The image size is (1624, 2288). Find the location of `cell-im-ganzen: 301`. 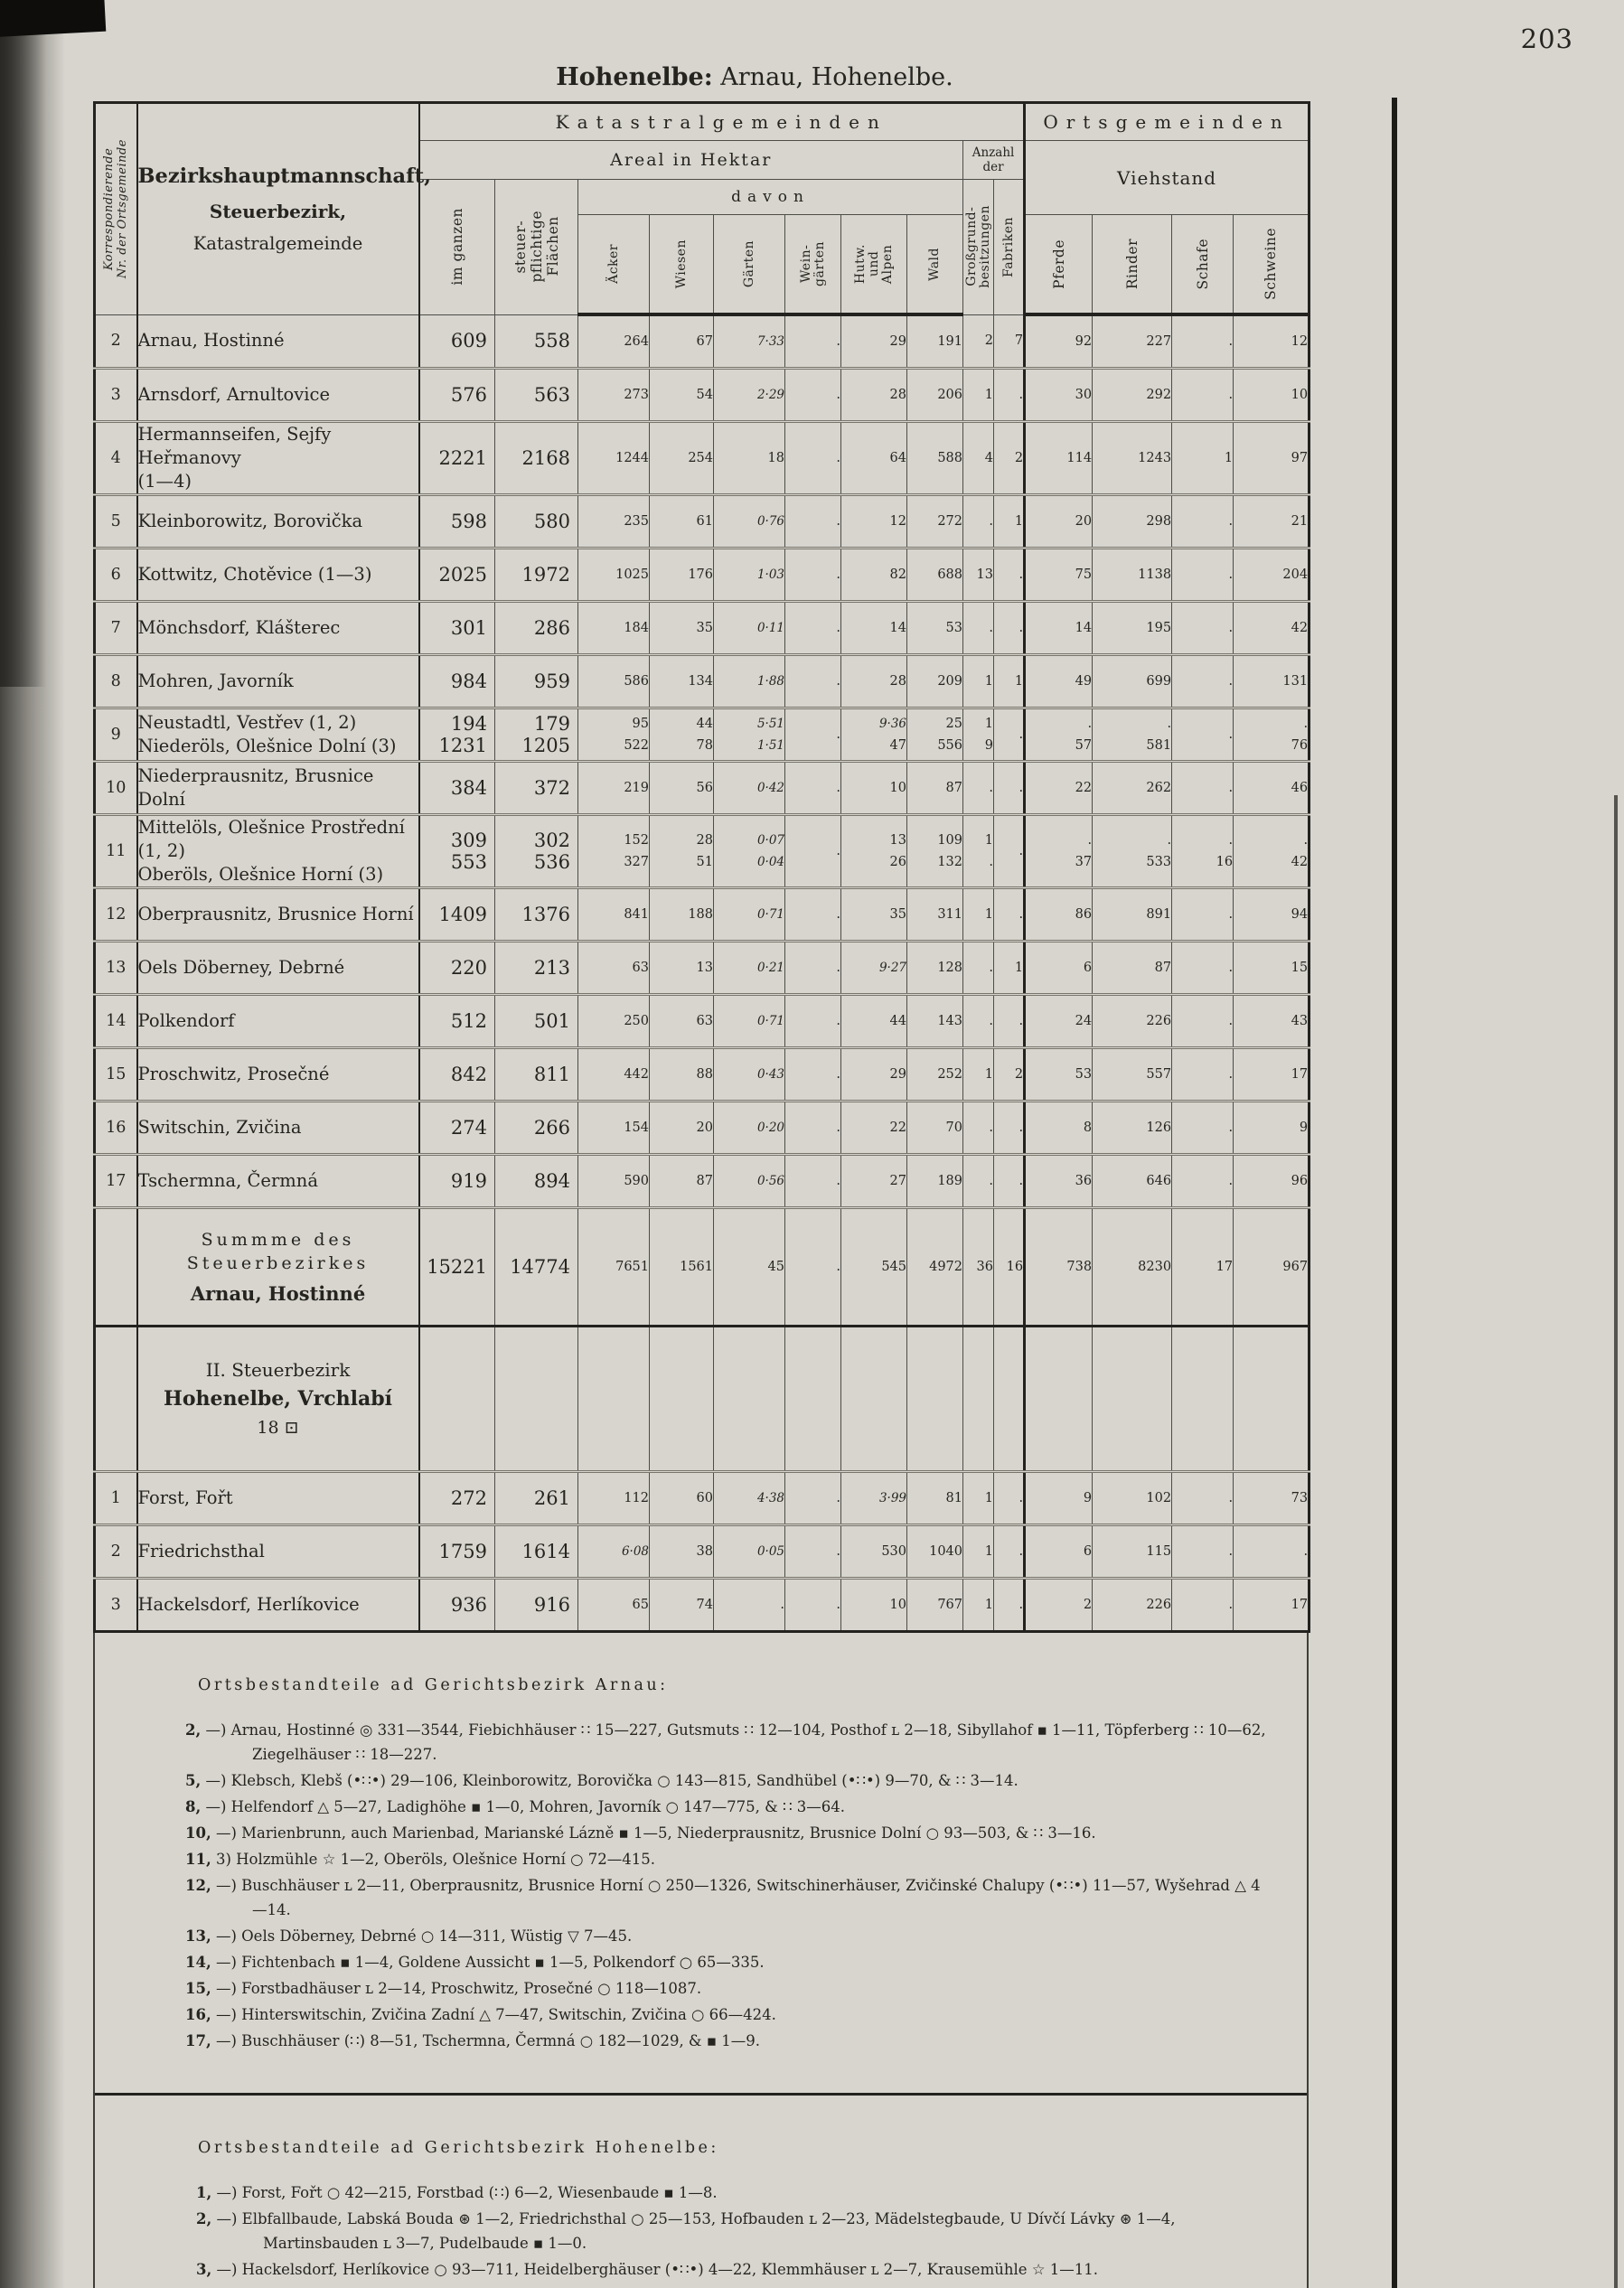

cell-im-ganzen: 301 is located at coordinates (456, 628).